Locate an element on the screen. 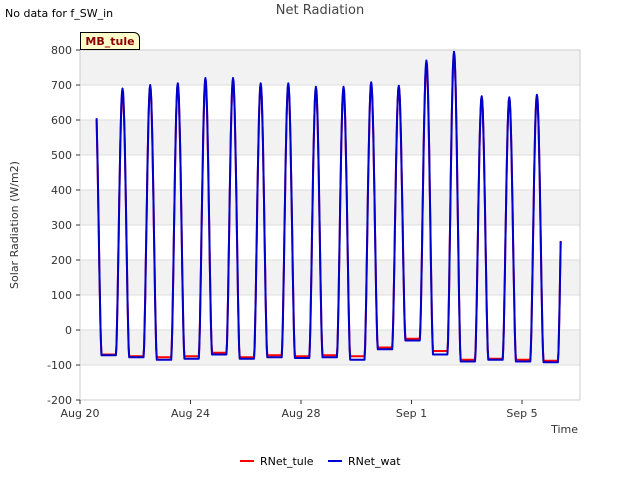  y-tick-label: 100 is located at coordinates (61, 295).